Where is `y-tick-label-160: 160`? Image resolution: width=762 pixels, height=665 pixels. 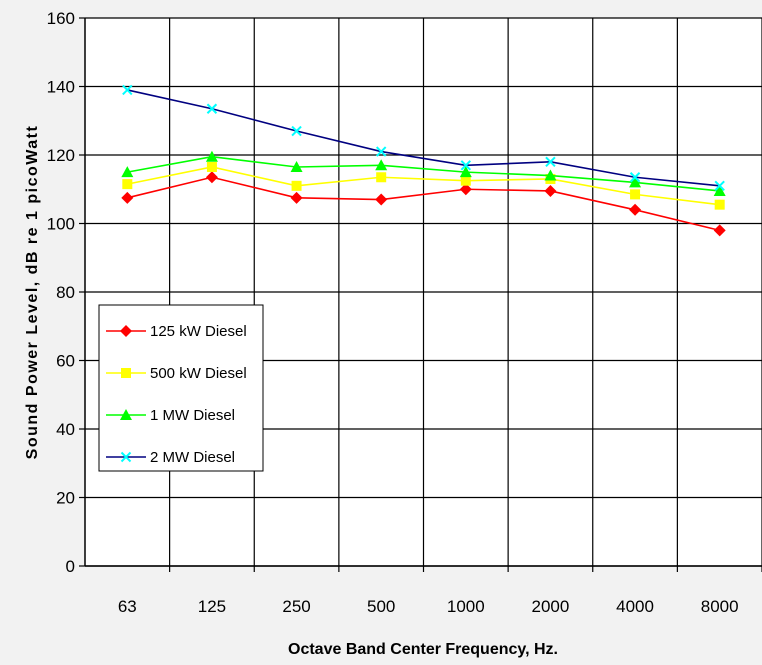
y-tick-label-160: 160 is located at coordinates (61, 18).